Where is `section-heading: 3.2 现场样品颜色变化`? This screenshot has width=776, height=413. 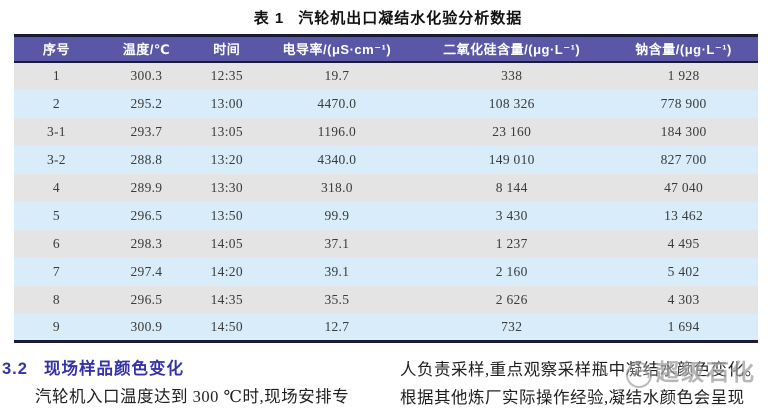 section-heading: 3.2 现场样品颜色变化 is located at coordinates (189, 369).